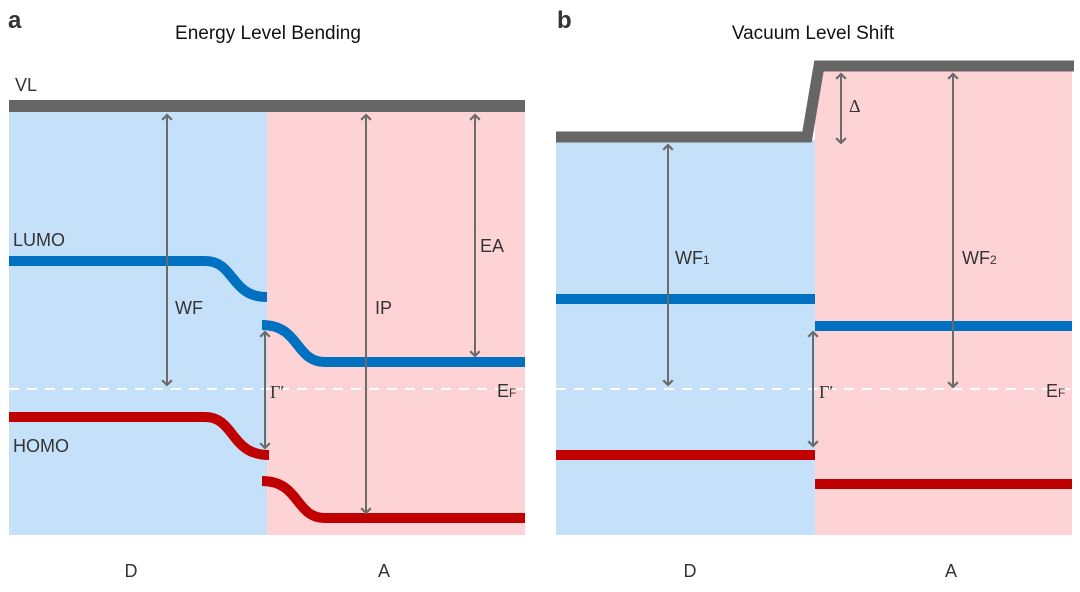  Describe the element at coordinates (813, 33) in the screenshot. I see `panel-title: Vacuum Level Shift` at that location.